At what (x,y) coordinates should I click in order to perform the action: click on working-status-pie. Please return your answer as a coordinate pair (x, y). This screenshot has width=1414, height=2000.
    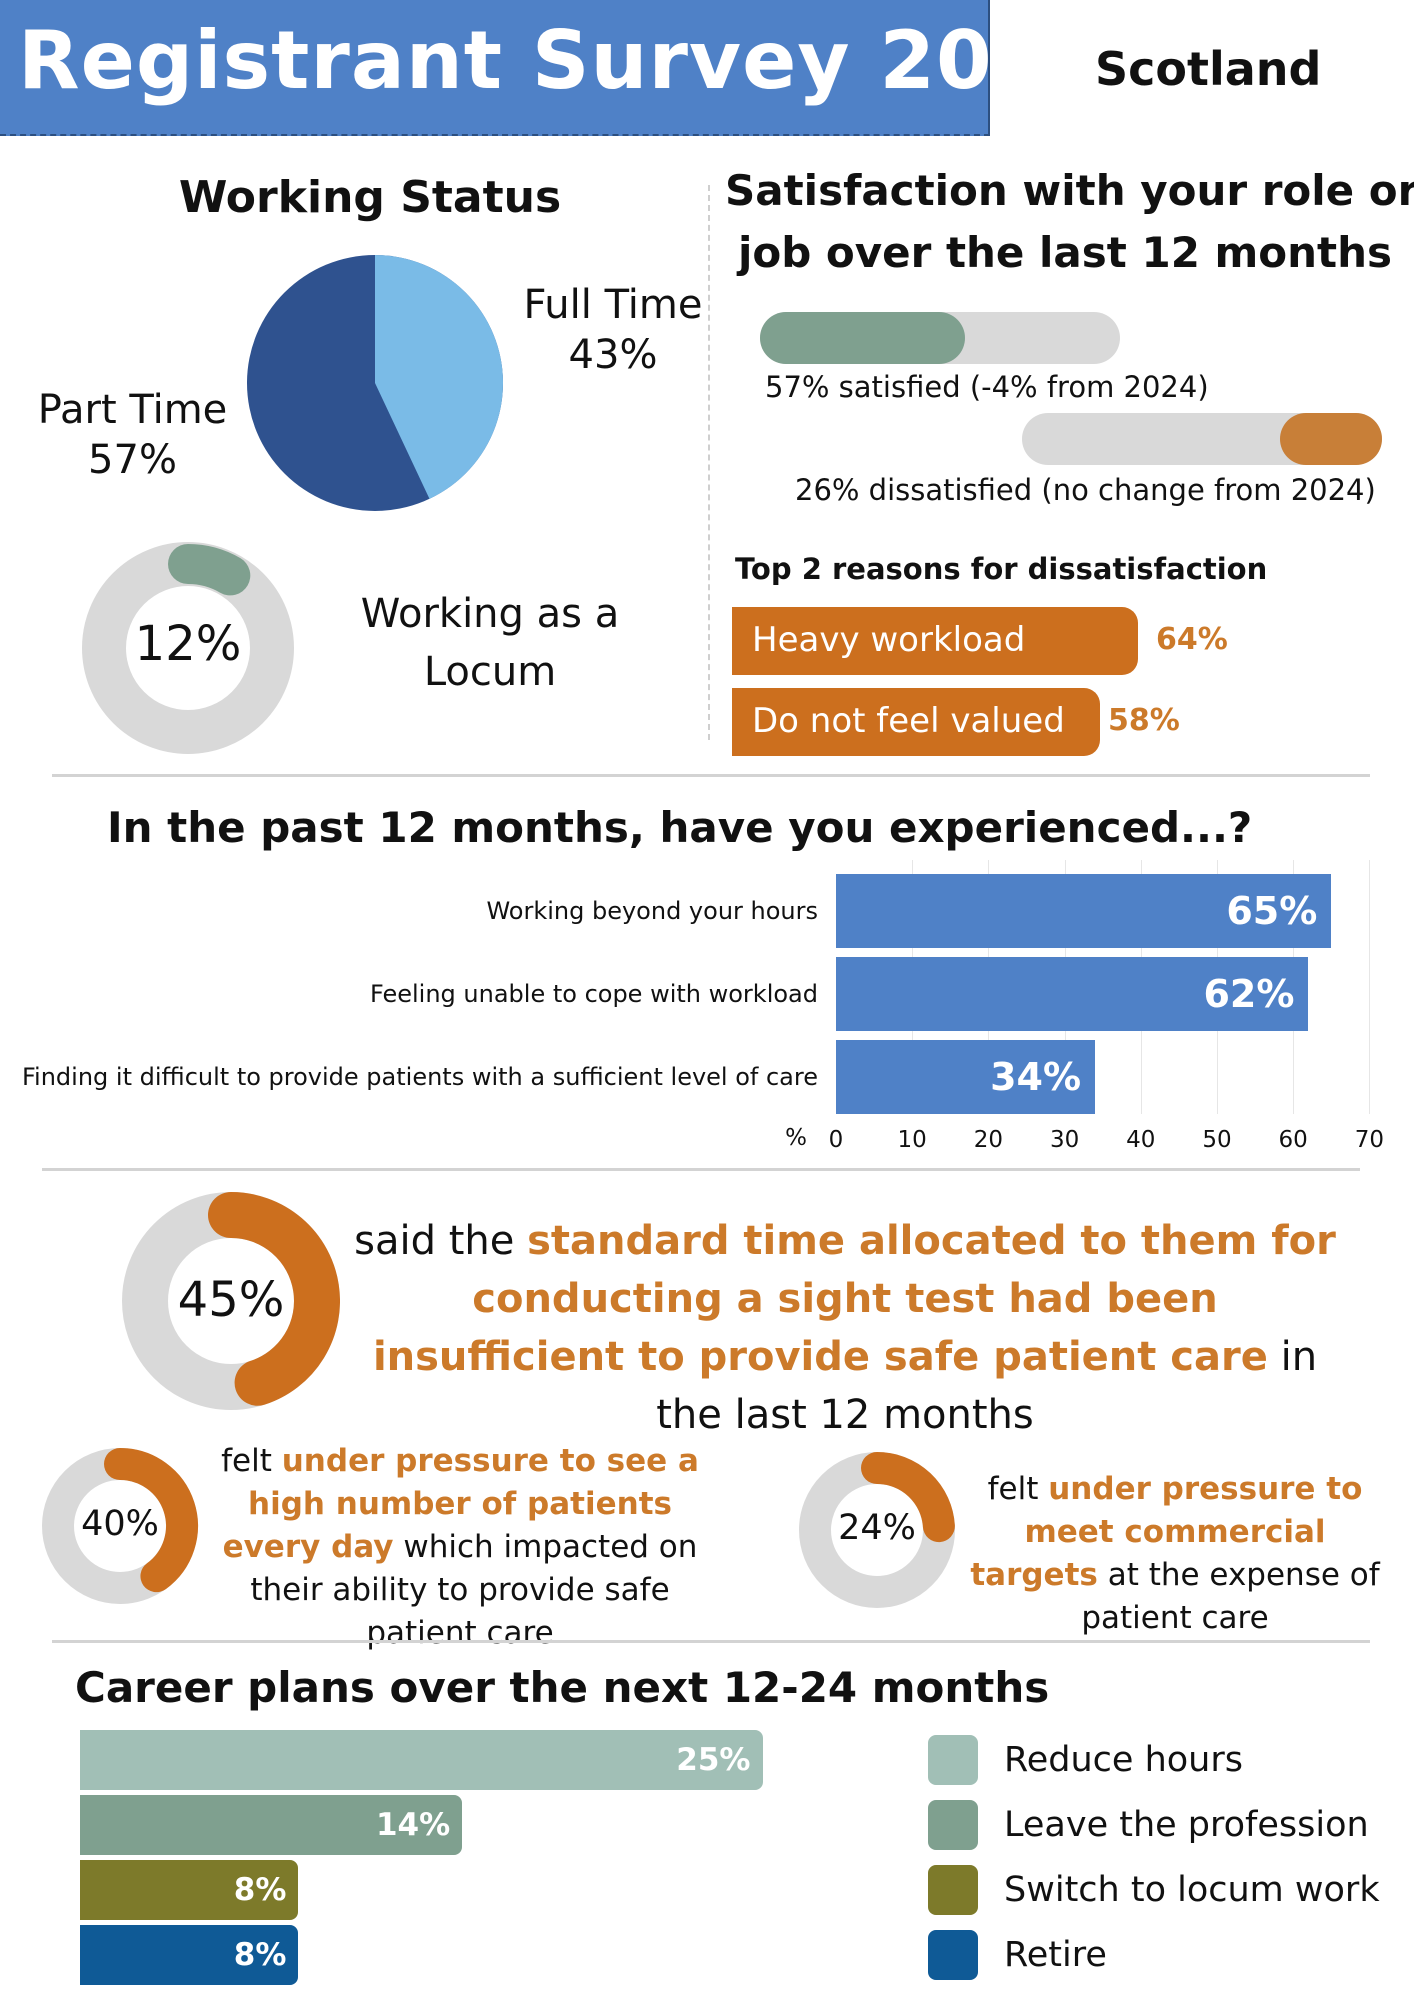
    Looking at the image, I should click on (375, 383).